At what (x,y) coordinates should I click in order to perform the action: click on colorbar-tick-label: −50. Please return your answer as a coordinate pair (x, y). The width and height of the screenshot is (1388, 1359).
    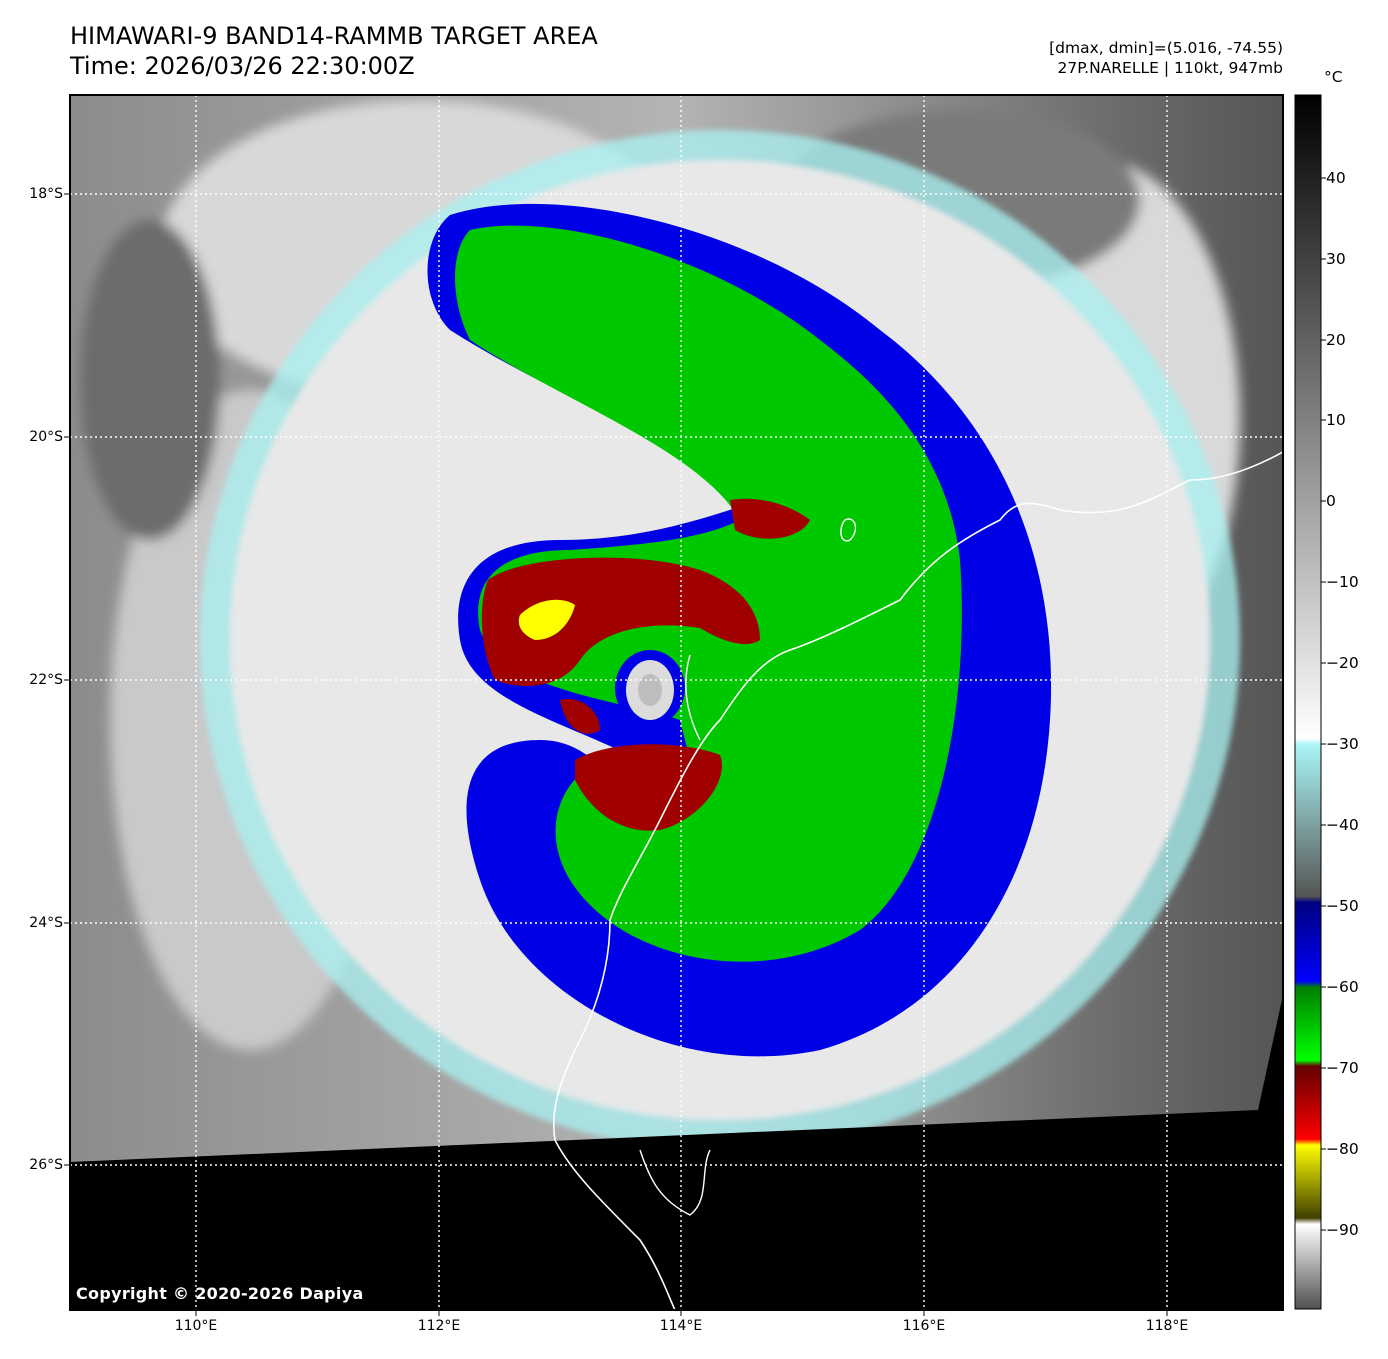
    Looking at the image, I should click on (1342, 906).